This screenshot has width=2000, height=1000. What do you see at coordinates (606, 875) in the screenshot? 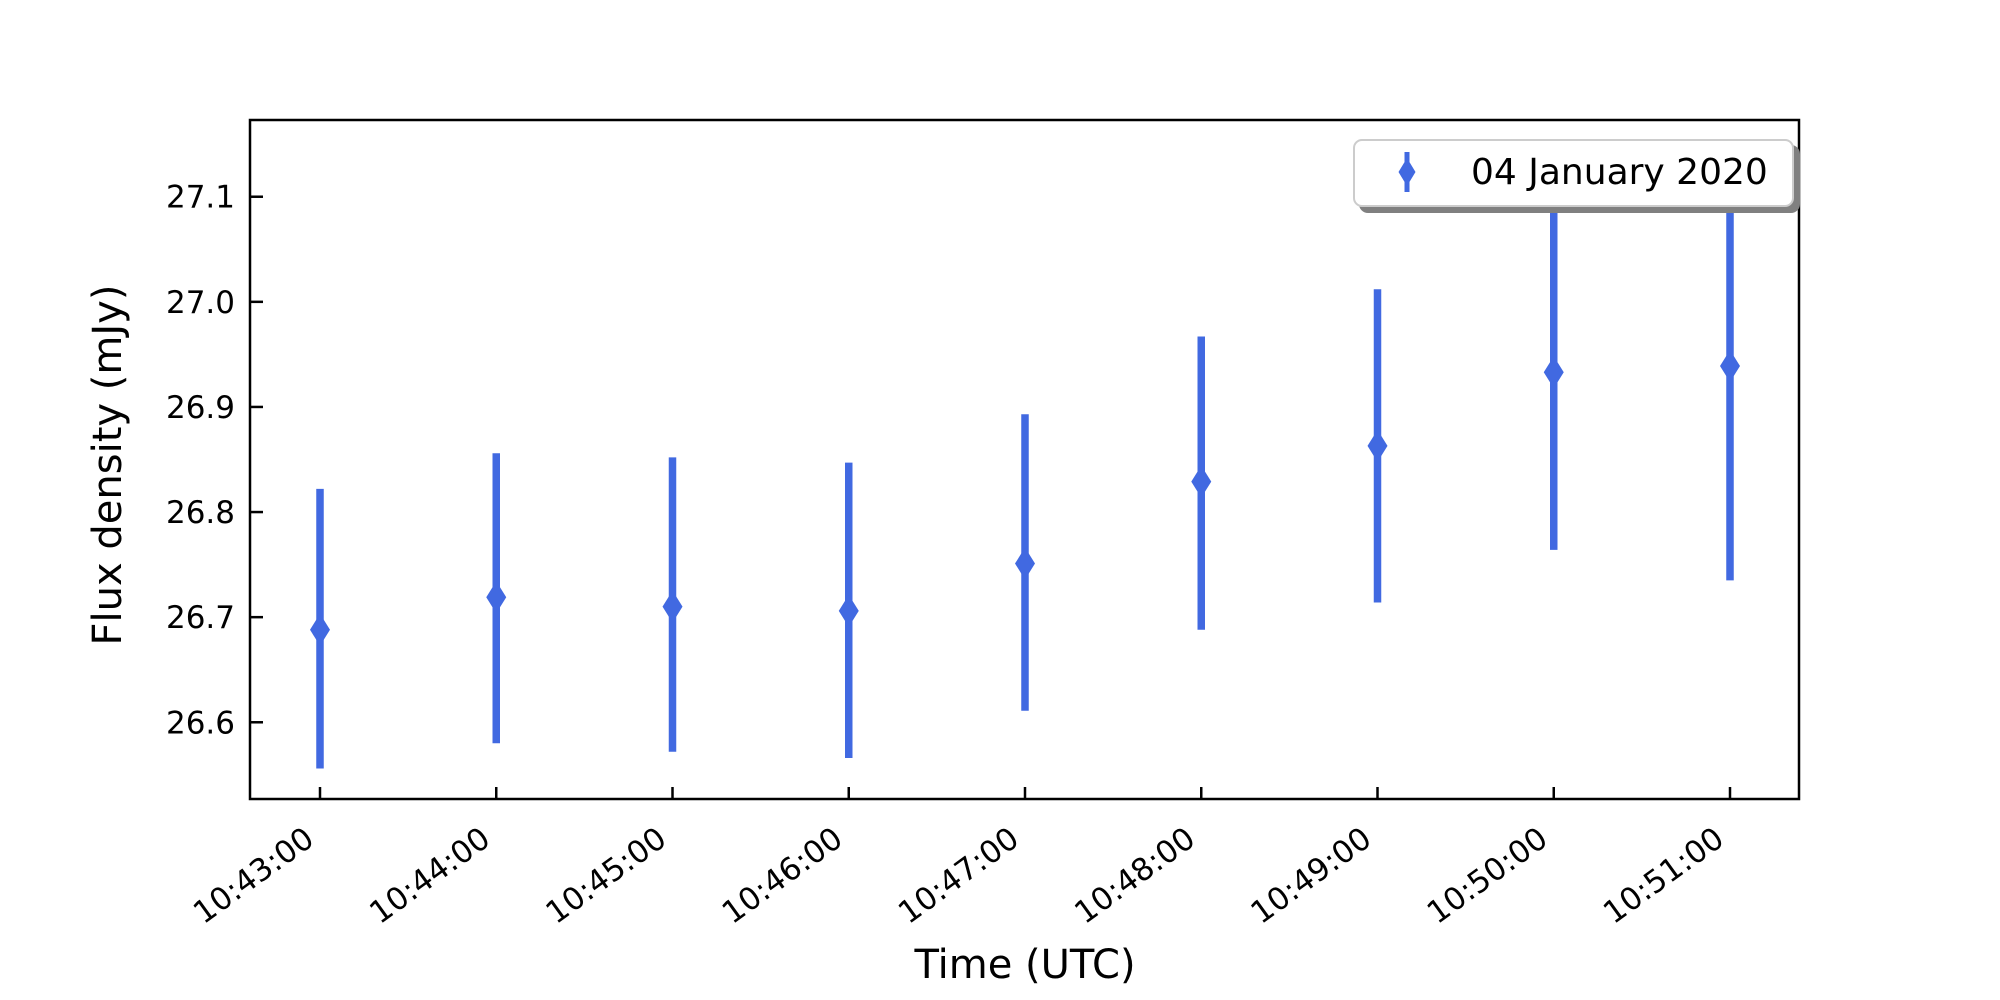
I see `x-tick-label: 10:45:00` at bounding box center [606, 875].